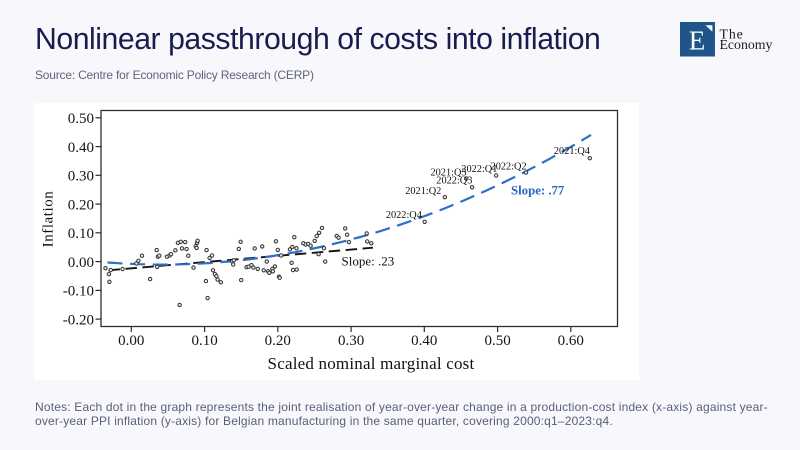 This screenshot has width=800, height=450. I want to click on svg-text: The, so click(732, 33).